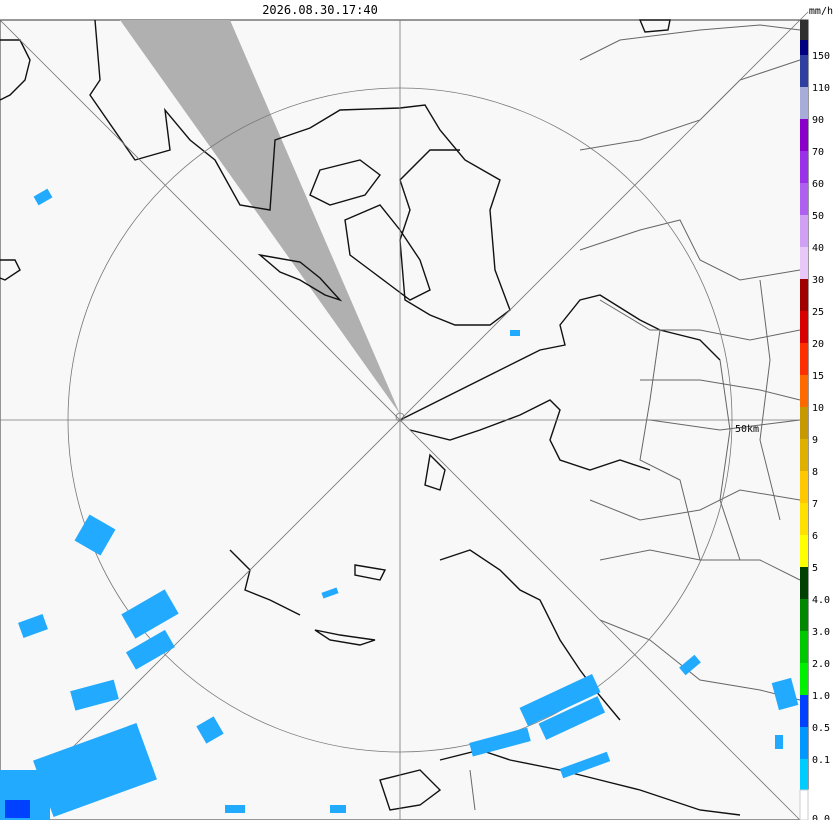 Image resolution: width=835 pixels, height=824 pixels. What do you see at coordinates (818, 152) in the screenshot?
I see `legend-label: 70` at bounding box center [818, 152].